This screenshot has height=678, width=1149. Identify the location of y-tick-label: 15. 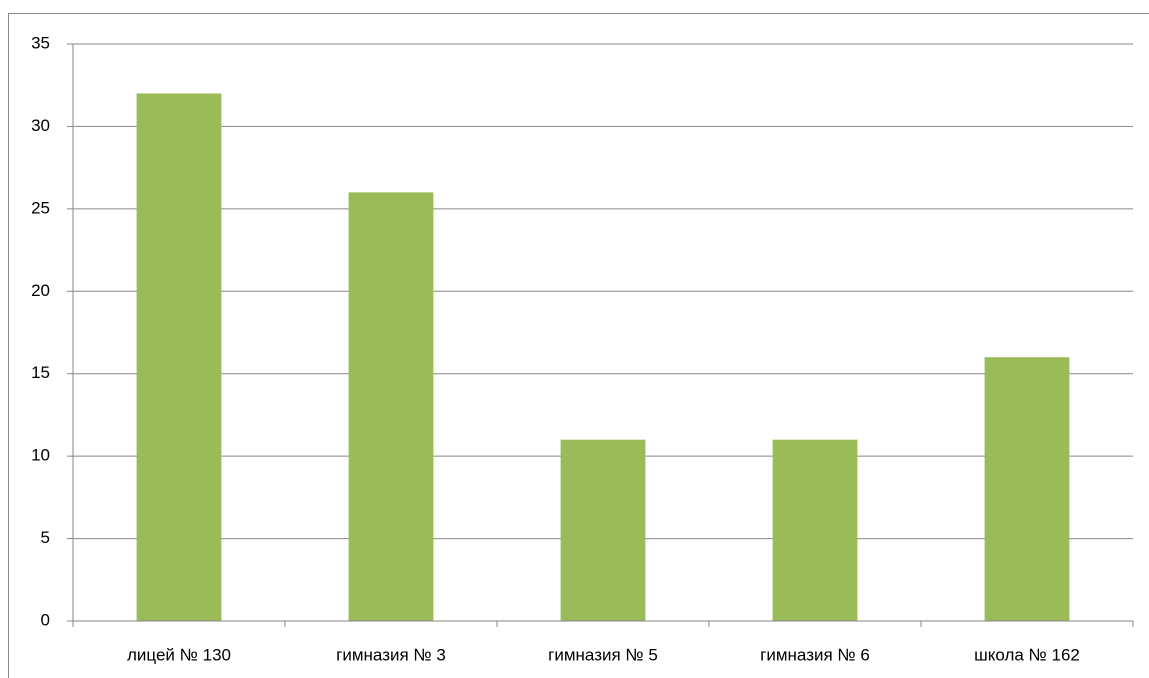
(40, 372).